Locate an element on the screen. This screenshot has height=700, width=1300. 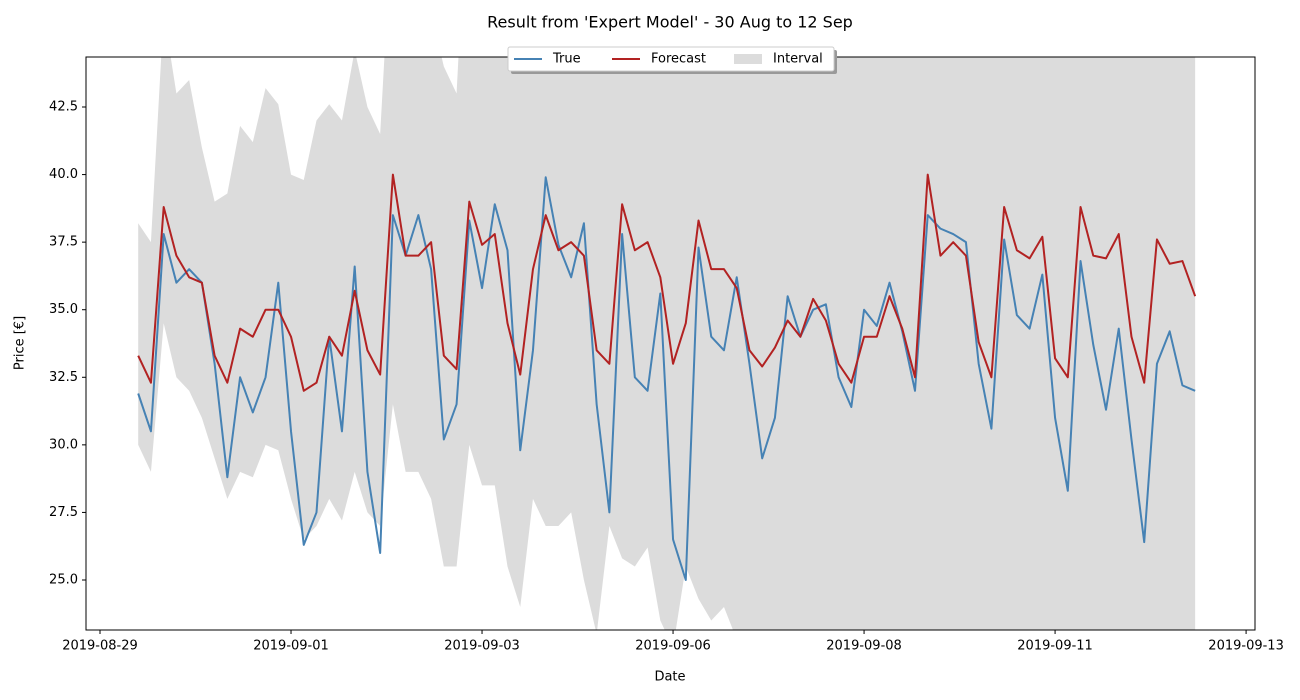
y-tick-label: 37.5 is located at coordinates (63, 242).